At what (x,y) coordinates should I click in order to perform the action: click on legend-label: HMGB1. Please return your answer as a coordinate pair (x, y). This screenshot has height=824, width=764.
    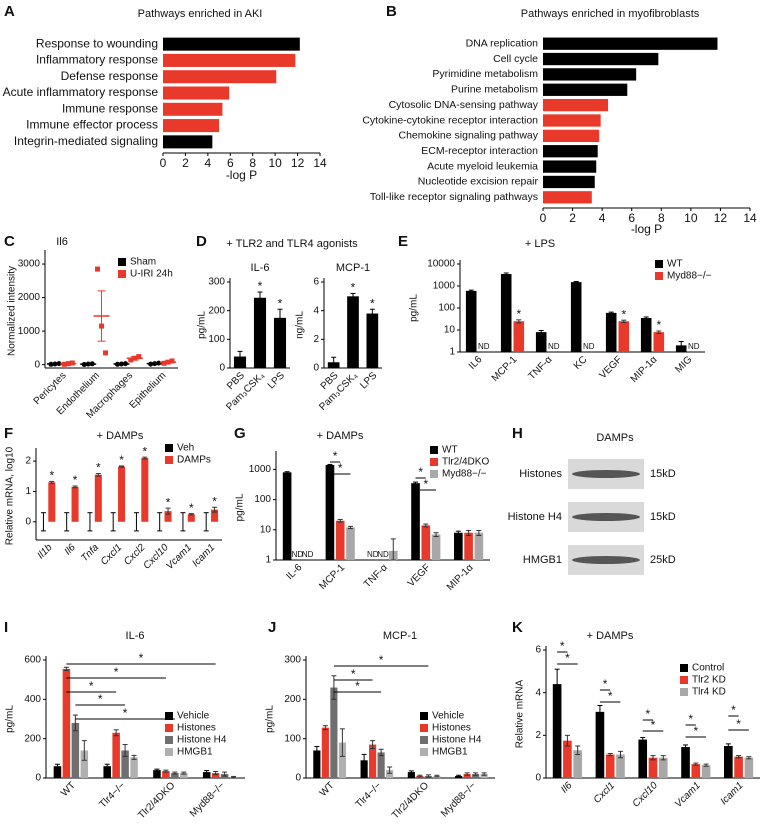
    Looking at the image, I should click on (450, 752).